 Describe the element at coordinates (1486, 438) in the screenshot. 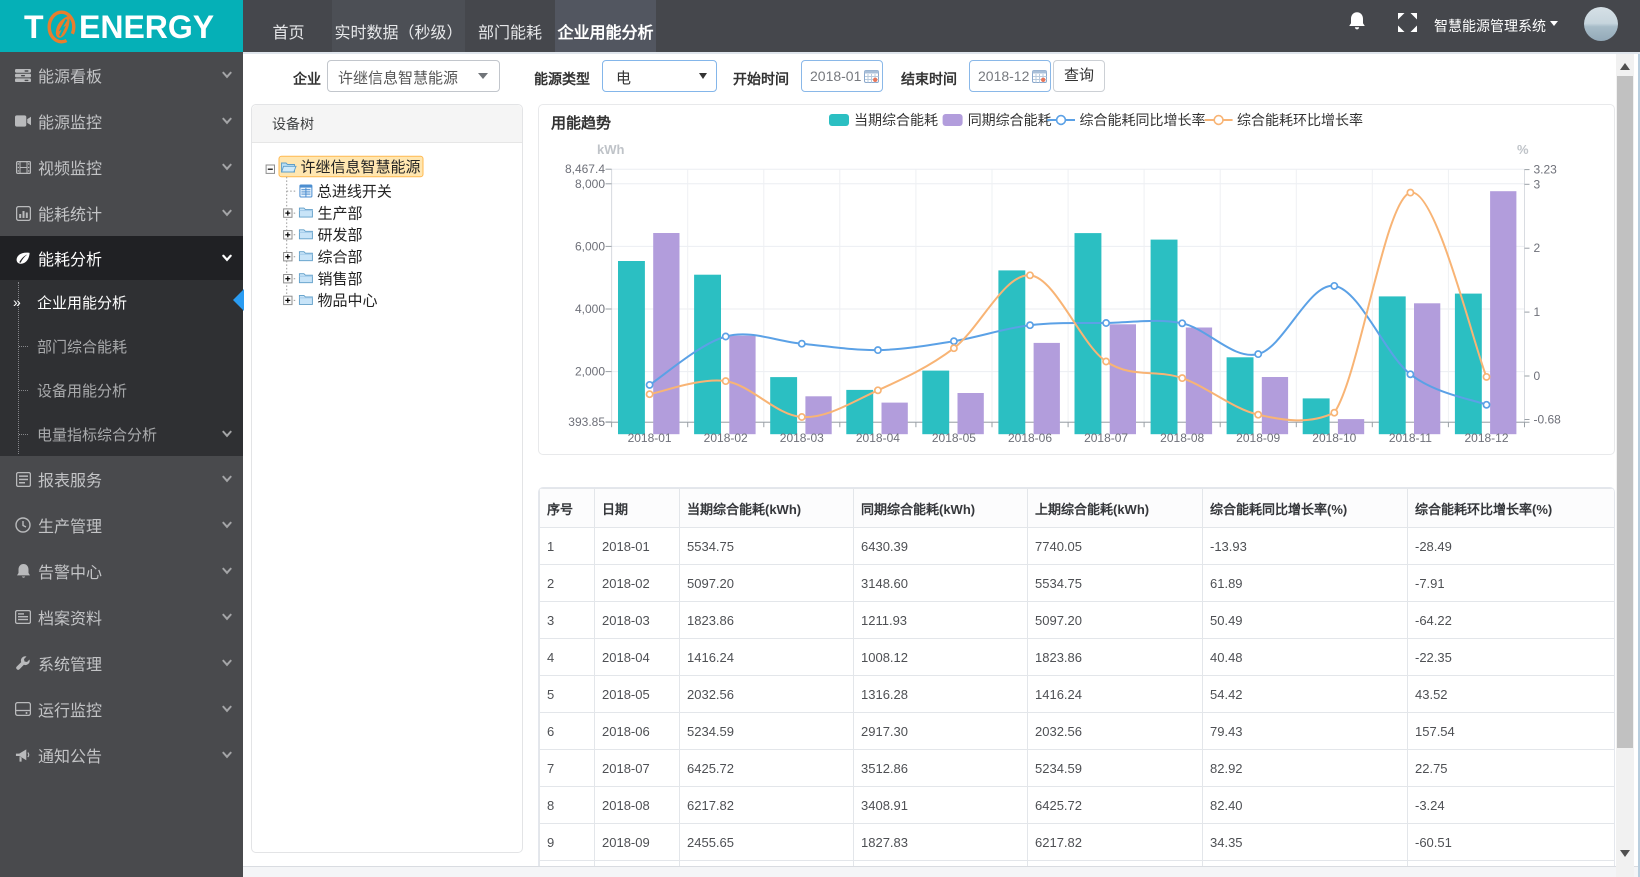

I see `svg-text: 2018-12` at that location.